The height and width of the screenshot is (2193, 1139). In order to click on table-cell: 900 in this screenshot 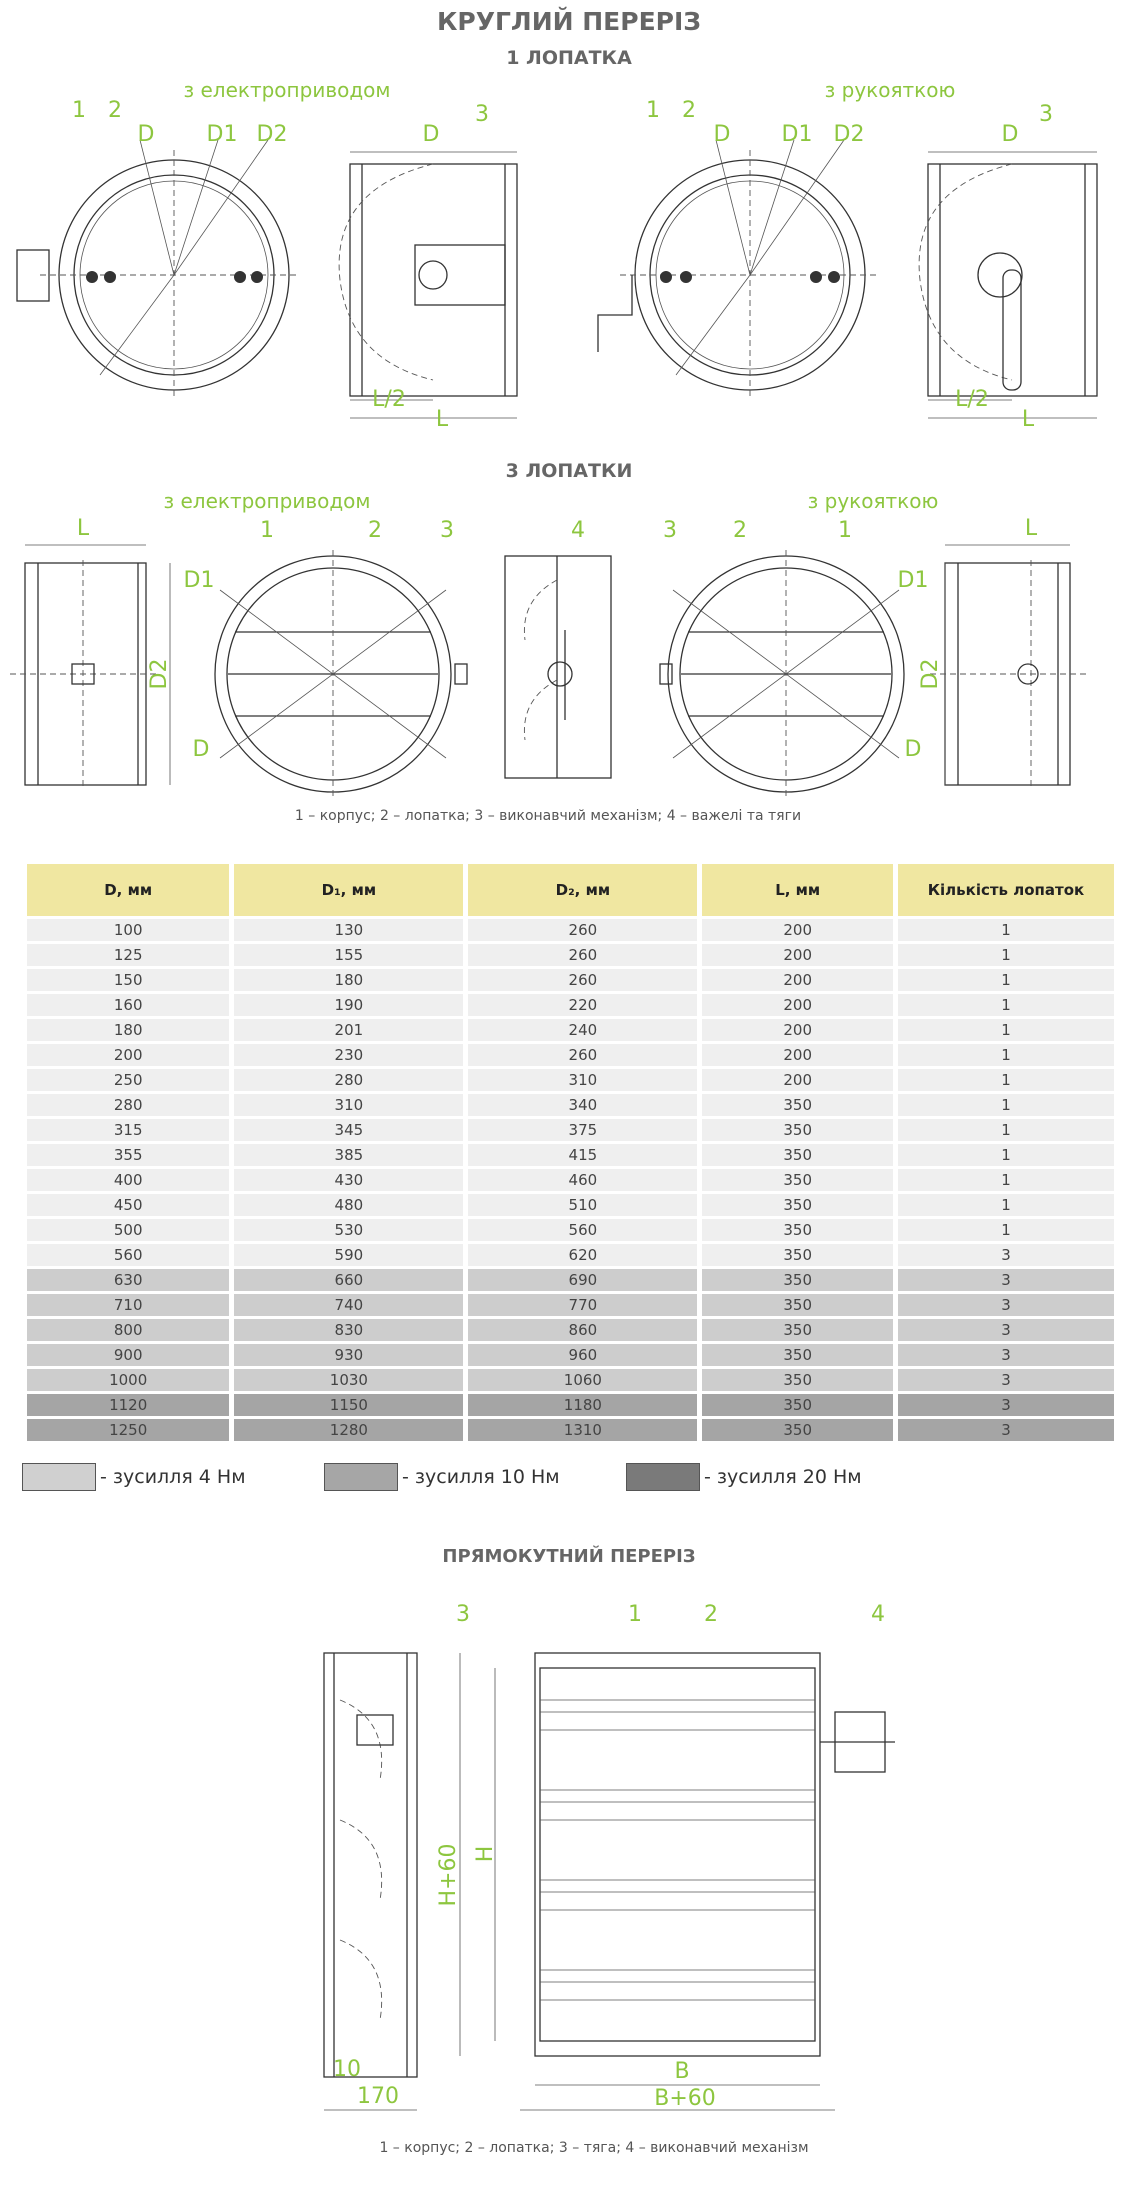, I will do `click(128, 1355)`.